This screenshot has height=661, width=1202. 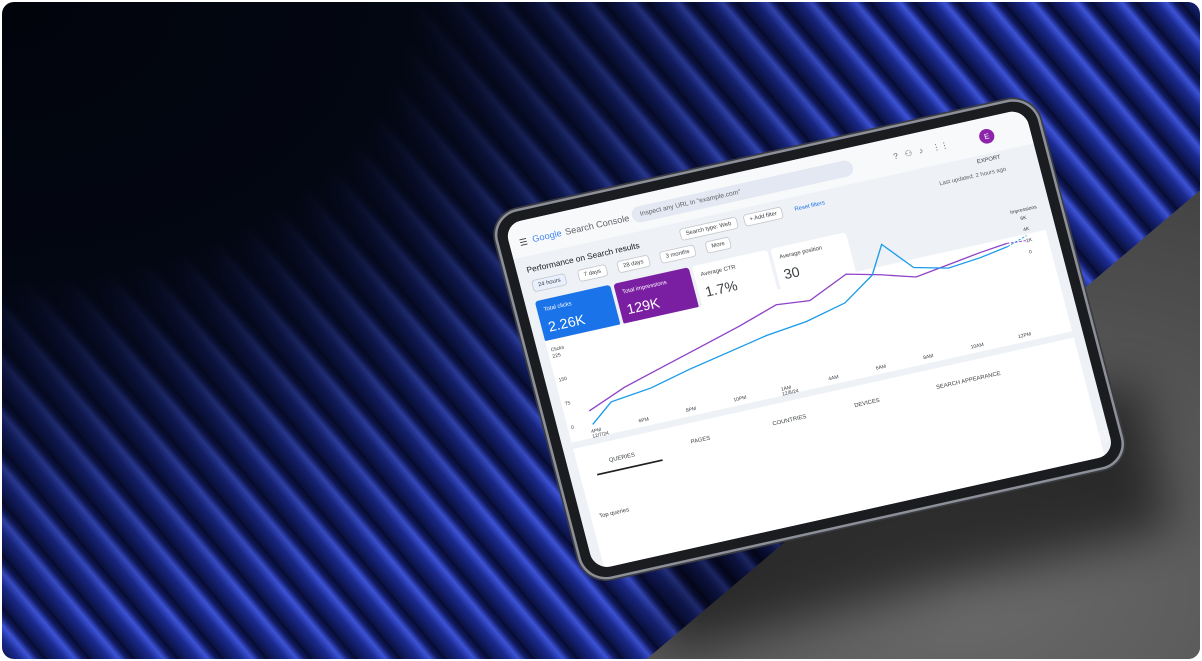 I want to click on impressions-line-forecast, so click(x=1017, y=241).